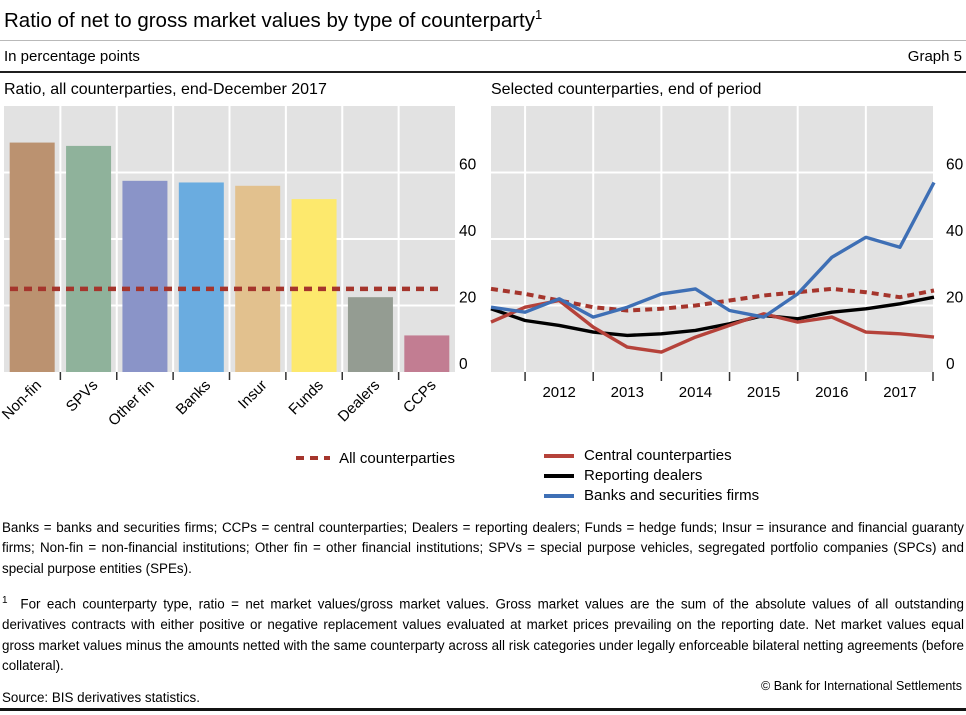 Image resolution: width=966 pixels, height=715 pixels. What do you see at coordinates (359, 401) in the screenshot?
I see `category-label-dealers: Dealers` at bounding box center [359, 401].